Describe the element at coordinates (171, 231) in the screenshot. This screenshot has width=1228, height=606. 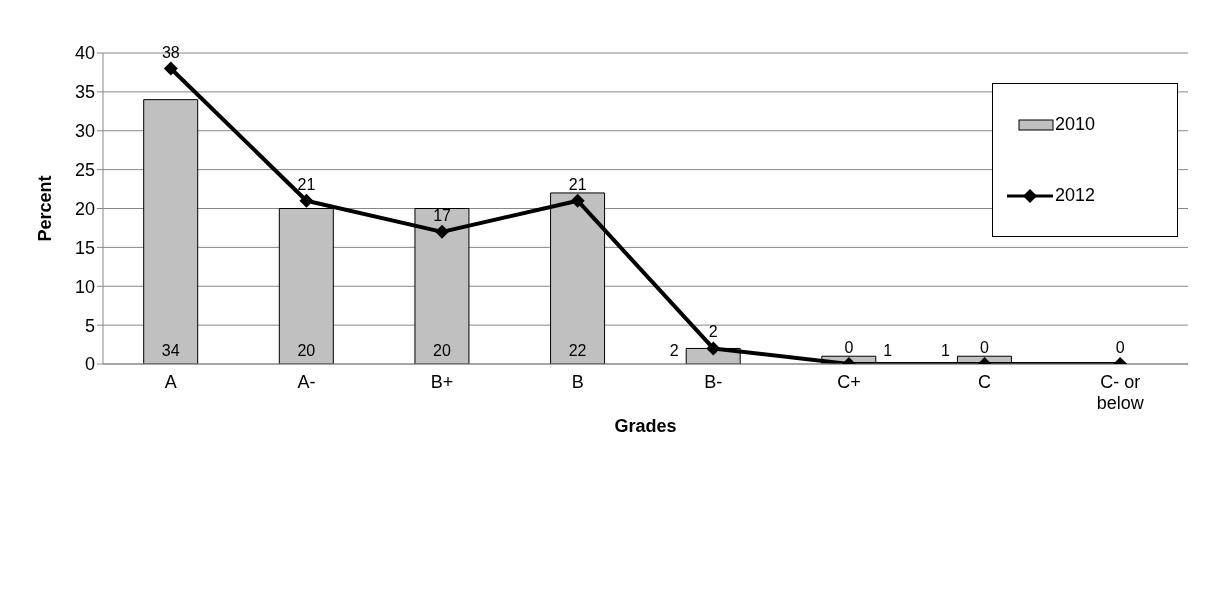
I see `bar` at that location.